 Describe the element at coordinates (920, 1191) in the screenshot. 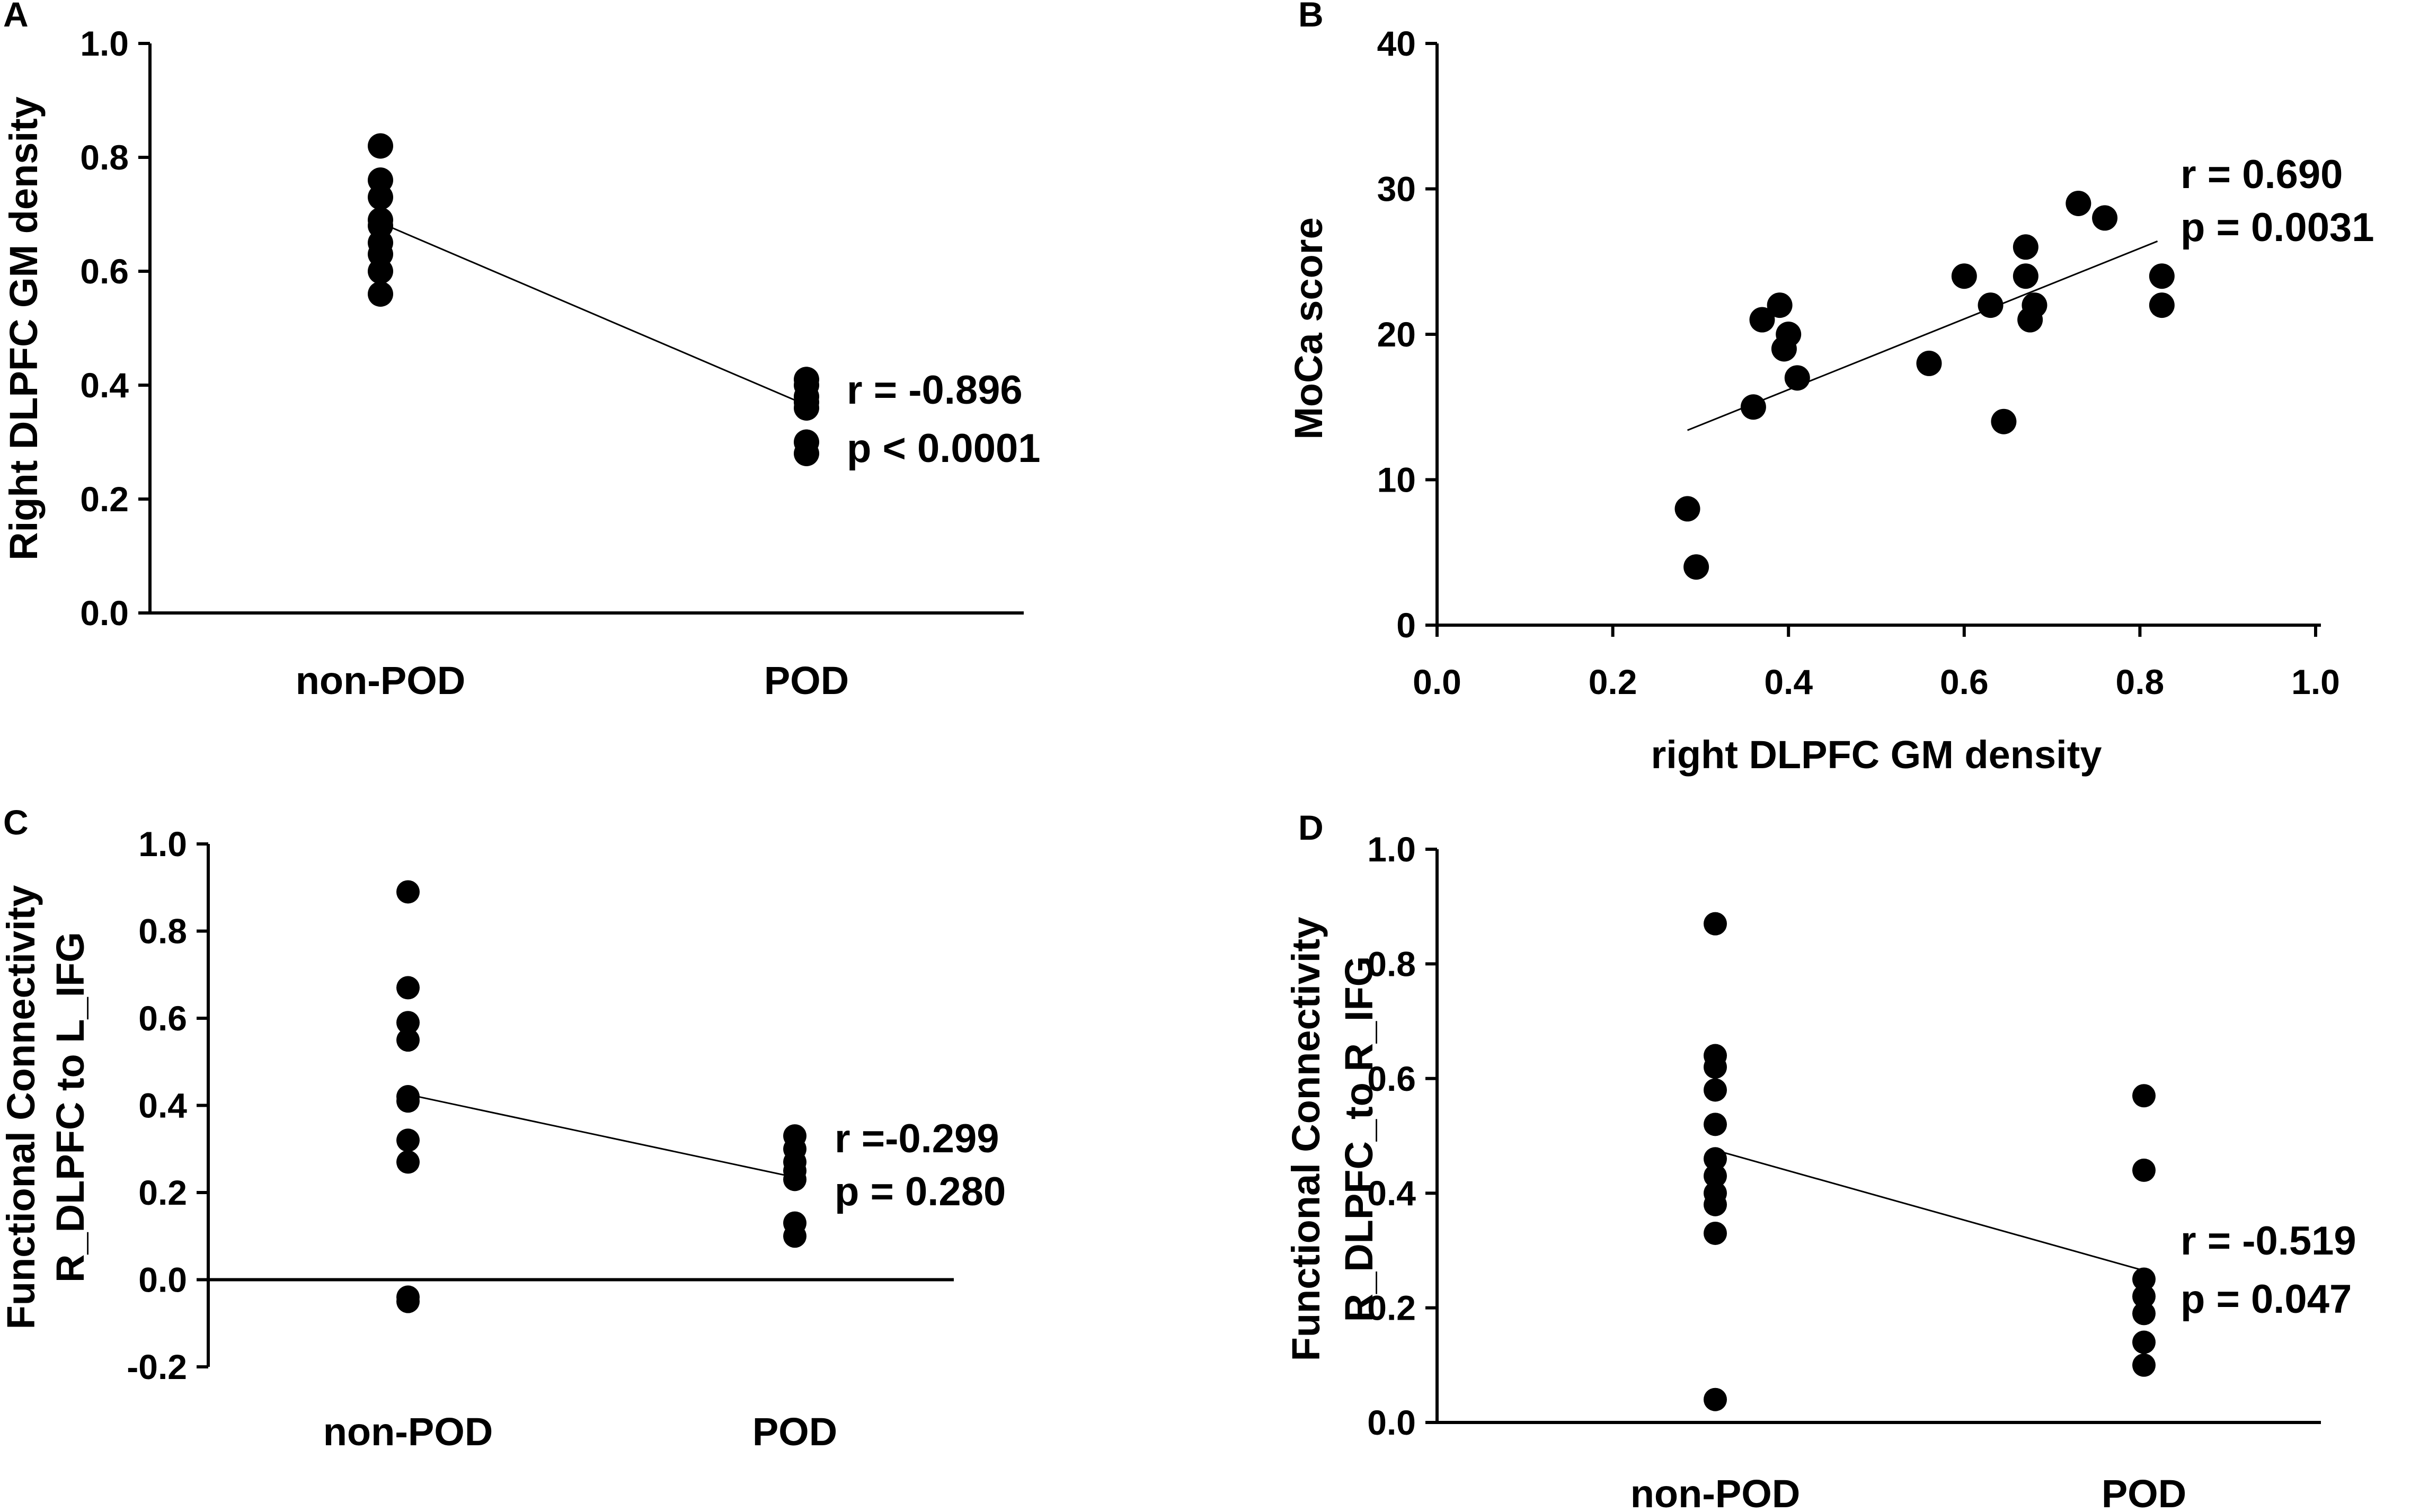

I see `stat-p: p = 0.280` at that location.